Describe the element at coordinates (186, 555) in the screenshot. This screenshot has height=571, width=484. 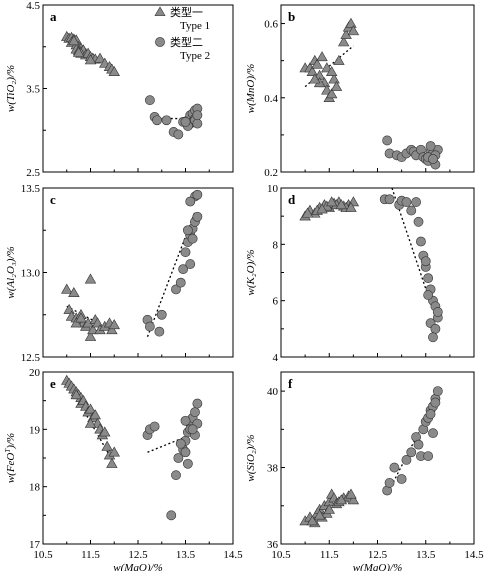
I see `x-tick-label: 13.5` at that location.